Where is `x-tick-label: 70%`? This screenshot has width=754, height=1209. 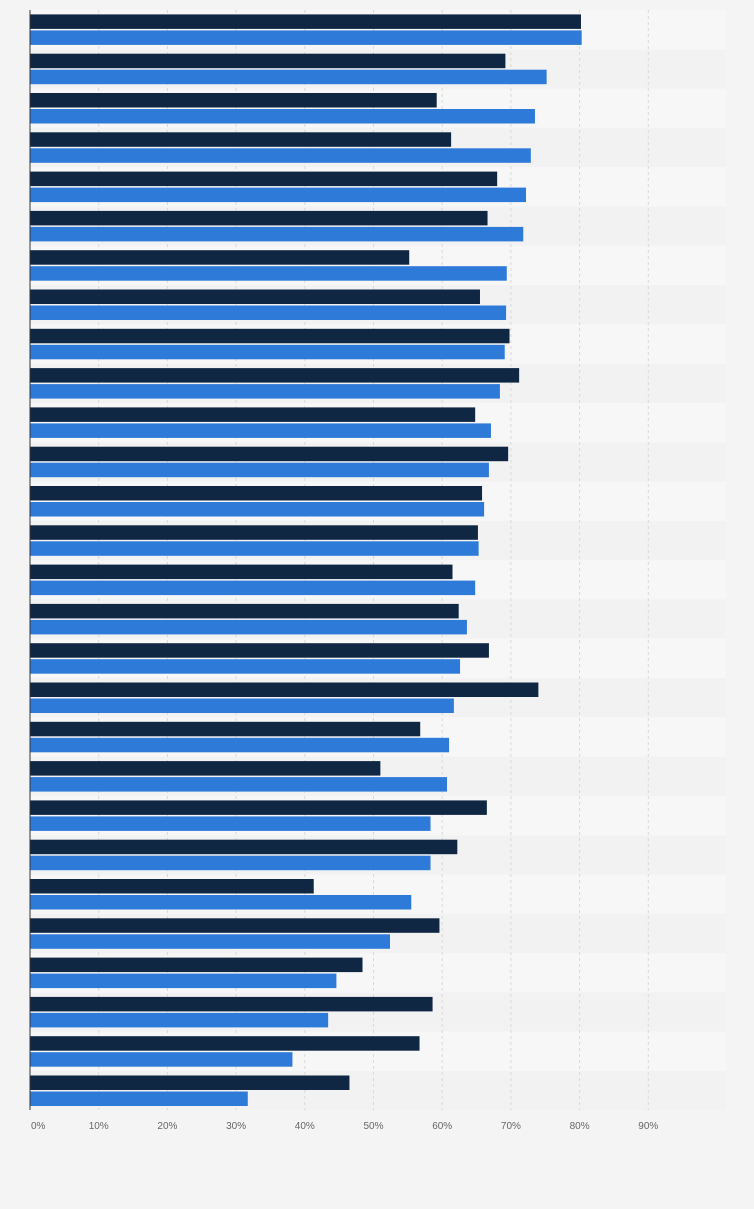 x-tick-label: 70% is located at coordinates (511, 1126).